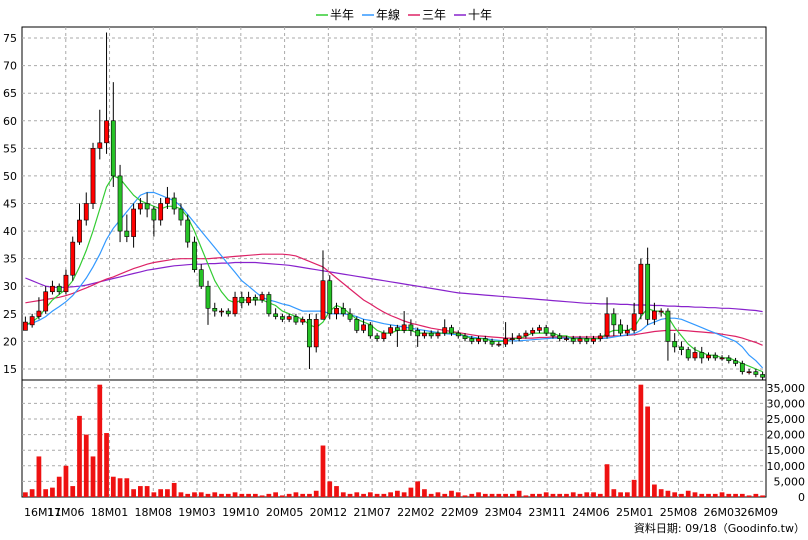 This screenshot has height=540, width=808. I want to click on price-y-tick-label: 65, so click(10, 93).